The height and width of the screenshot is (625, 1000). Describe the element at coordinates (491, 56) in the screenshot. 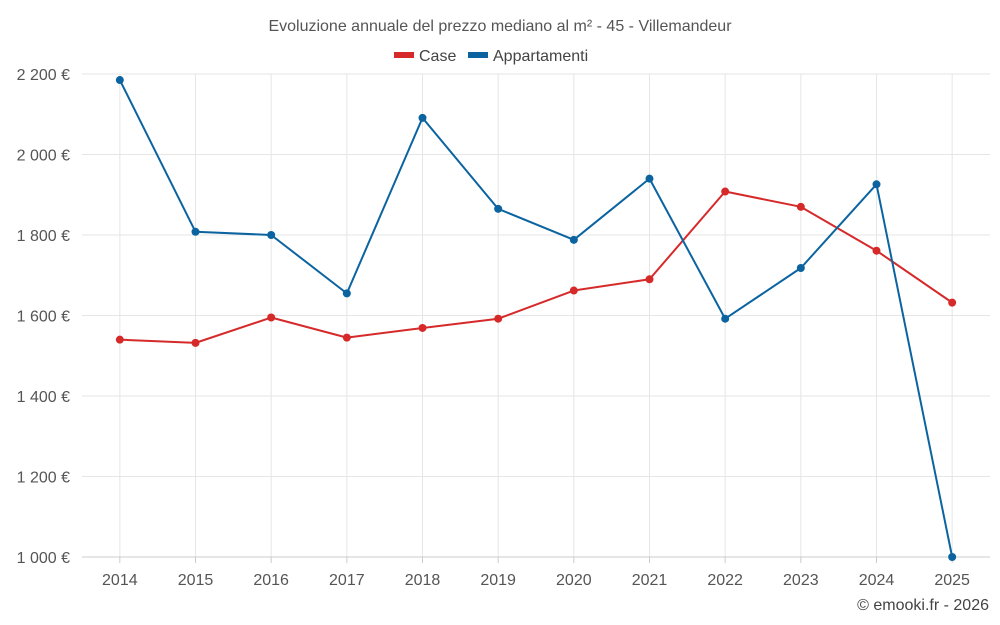

I see `legend: Case Appartamenti` at that location.